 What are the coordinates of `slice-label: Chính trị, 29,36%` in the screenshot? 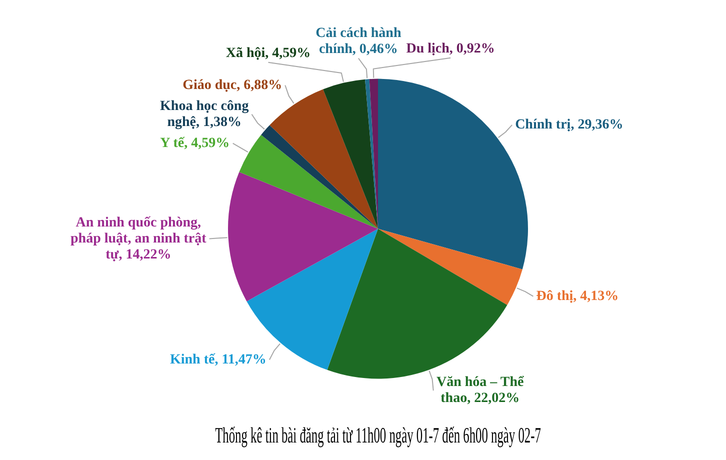 It's located at (569, 125).